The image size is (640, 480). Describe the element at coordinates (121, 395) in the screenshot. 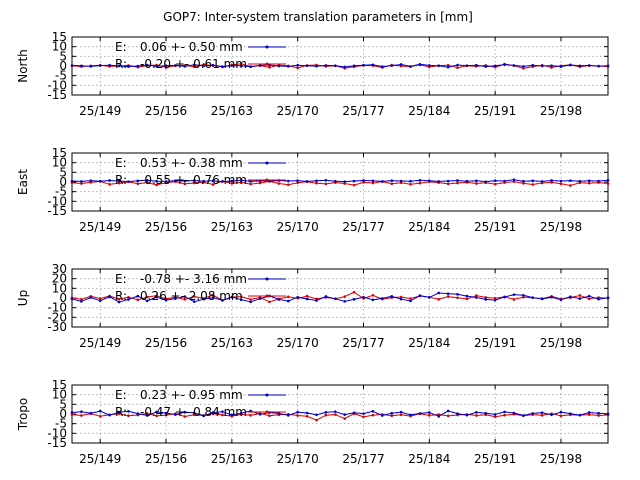

I see `legend-label: E:` at that location.